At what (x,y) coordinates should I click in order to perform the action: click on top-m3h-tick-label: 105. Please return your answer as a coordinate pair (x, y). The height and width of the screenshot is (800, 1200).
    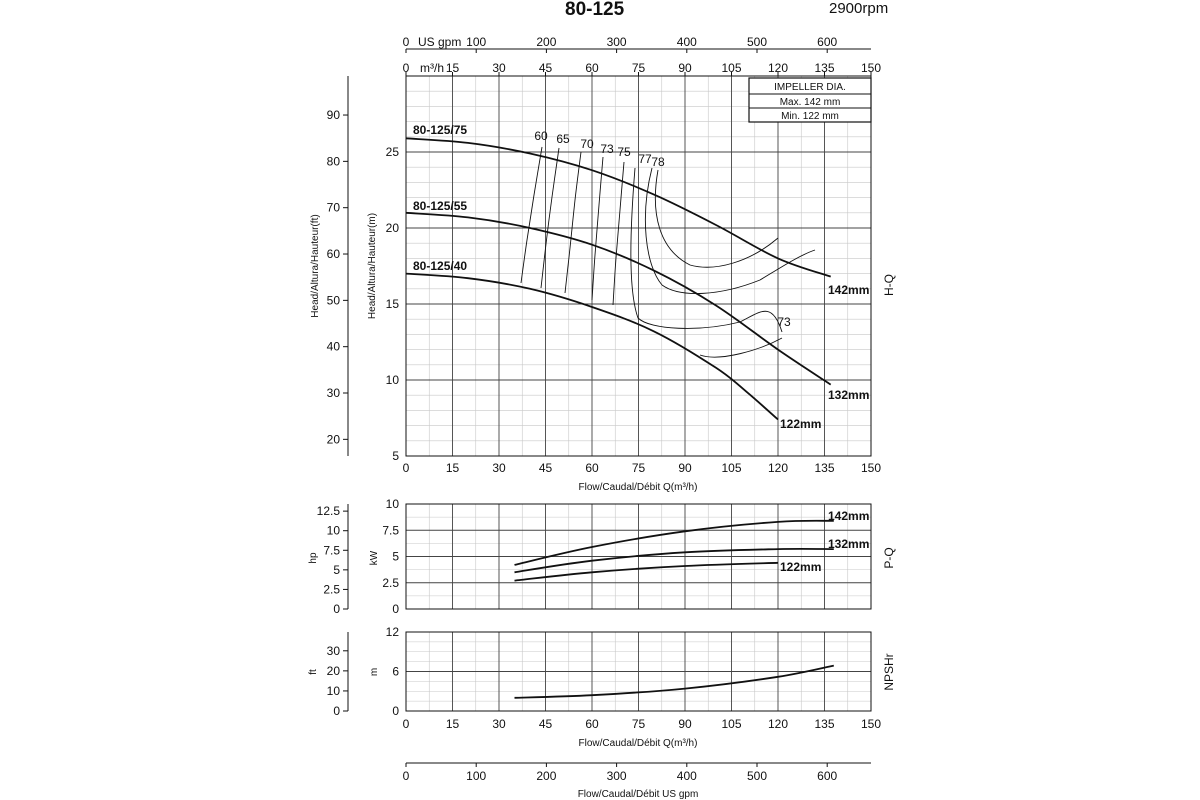
    Looking at the image, I should click on (731, 68).